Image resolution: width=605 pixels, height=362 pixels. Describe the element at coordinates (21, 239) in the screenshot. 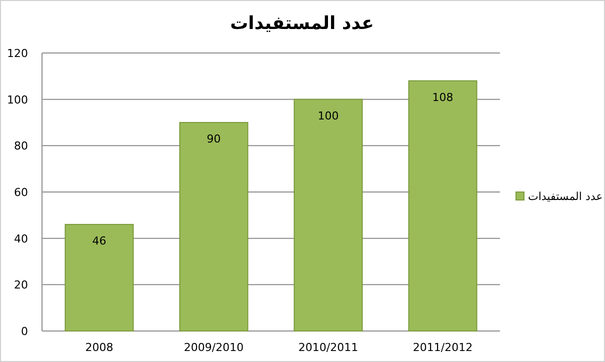

I see `y-tick-label: 40` at that location.